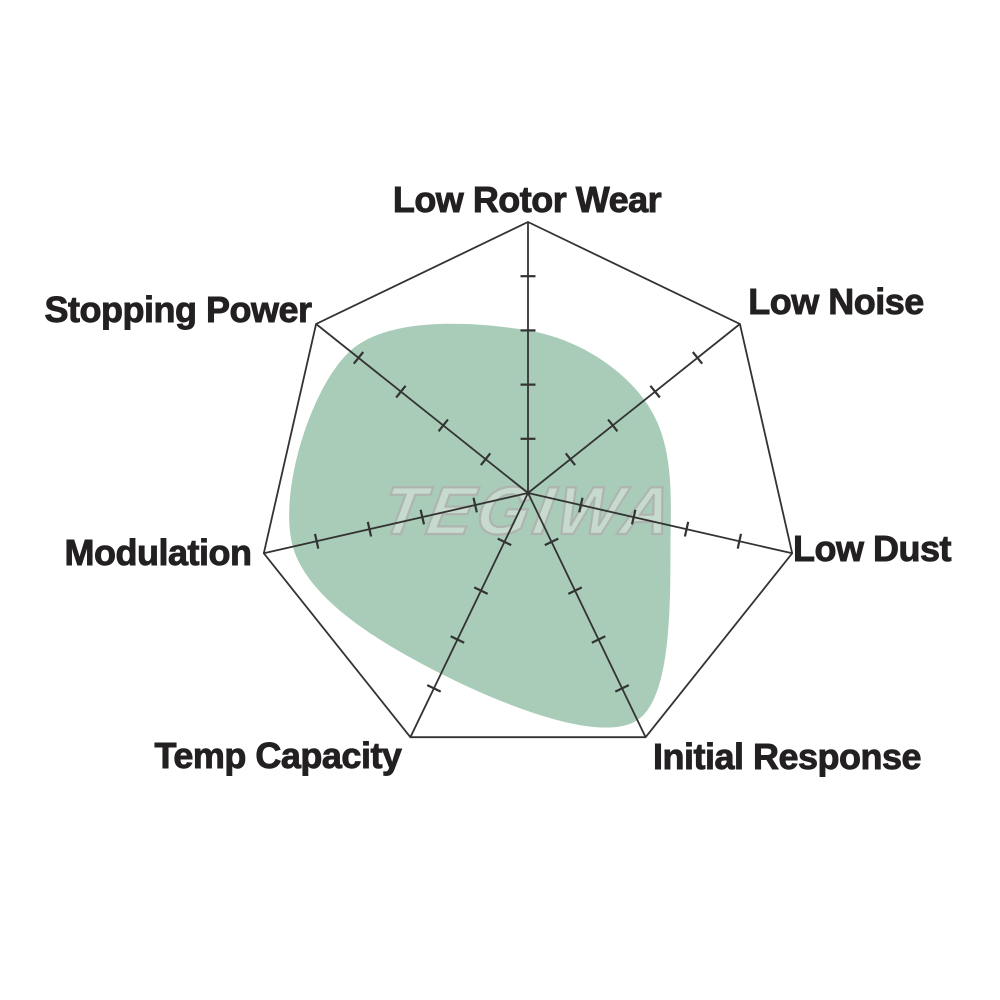 The image size is (1000, 1000). I want to click on axis-label-low-noise: Low Noise, so click(836, 302).